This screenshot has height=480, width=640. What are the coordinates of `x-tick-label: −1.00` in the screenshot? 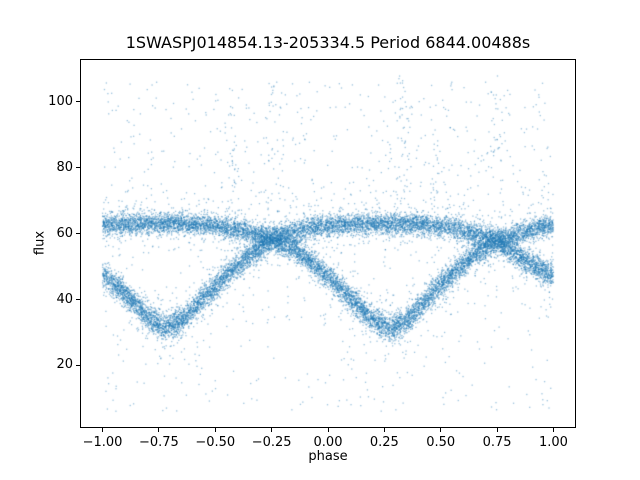 It's located at (102, 442).